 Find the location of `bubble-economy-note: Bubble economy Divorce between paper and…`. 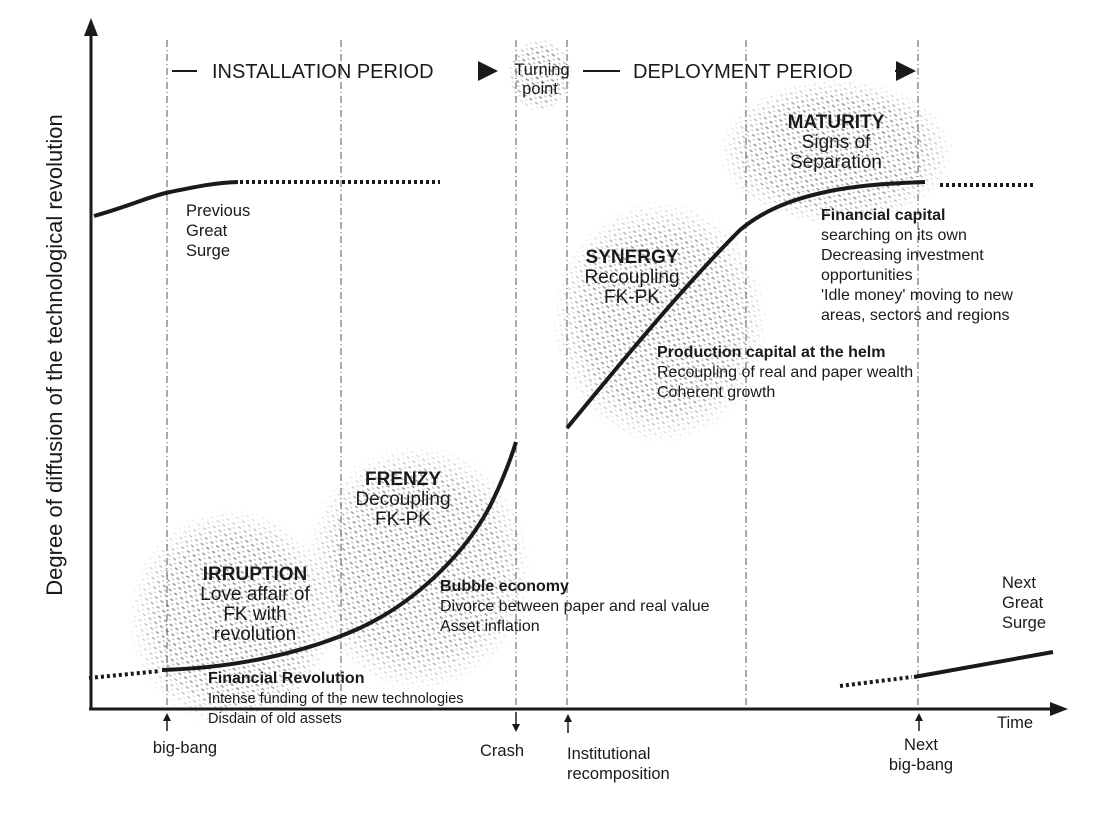

bubble-economy-note: Bubble economy Divorce between paper and… is located at coordinates (575, 606).